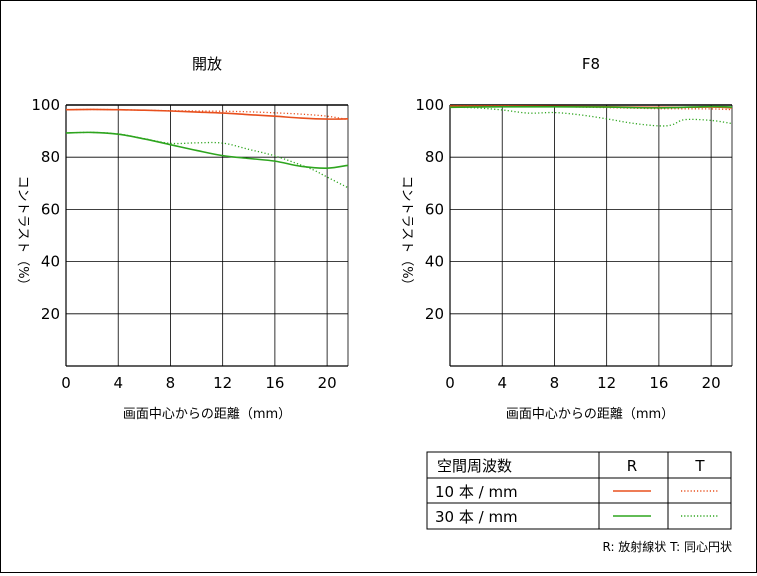 This screenshot has height=576, width=757. What do you see at coordinates (591, 64) in the screenshot?
I see `panel-title-f8: F8` at bounding box center [591, 64].